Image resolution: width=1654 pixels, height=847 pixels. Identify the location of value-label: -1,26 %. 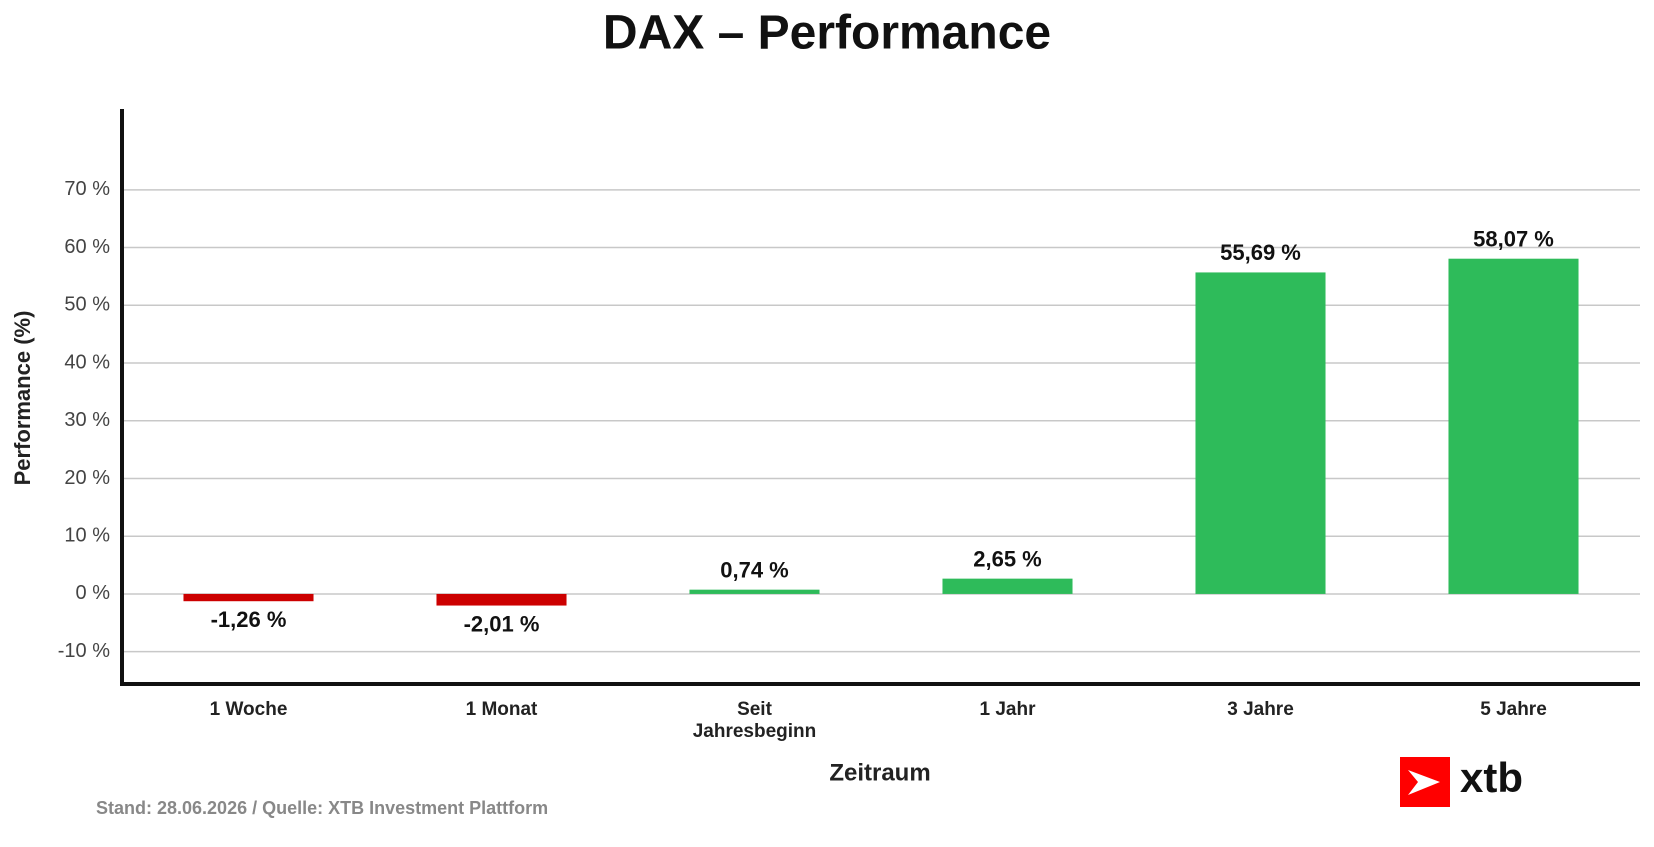
(249, 619).